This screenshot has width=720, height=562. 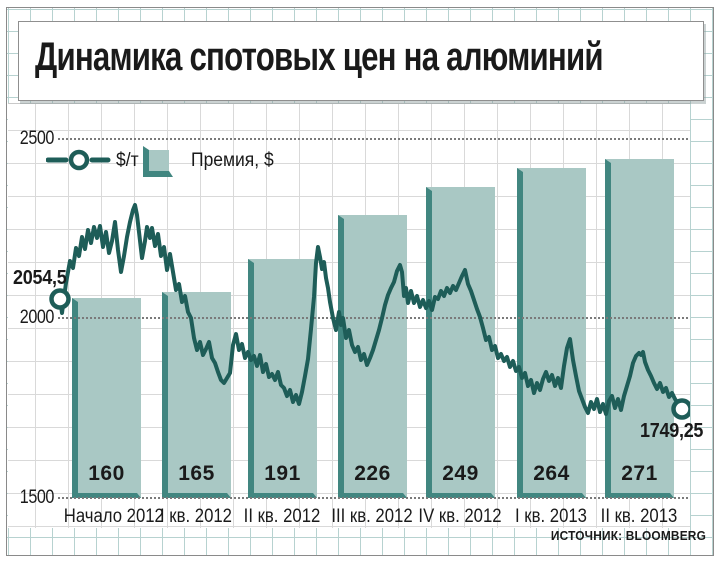 What do you see at coordinates (372, 516) in the screenshot?
I see `x-tick-label: III кв. 2012` at bounding box center [372, 516].